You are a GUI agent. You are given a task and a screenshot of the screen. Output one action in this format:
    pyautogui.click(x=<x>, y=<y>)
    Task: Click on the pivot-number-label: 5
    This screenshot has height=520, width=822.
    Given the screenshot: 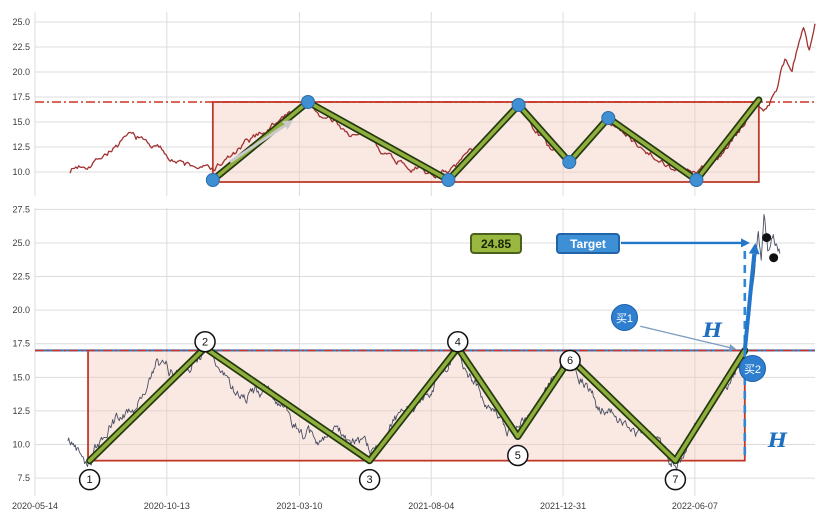 What is the action you would take?
    pyautogui.click(x=518, y=456)
    